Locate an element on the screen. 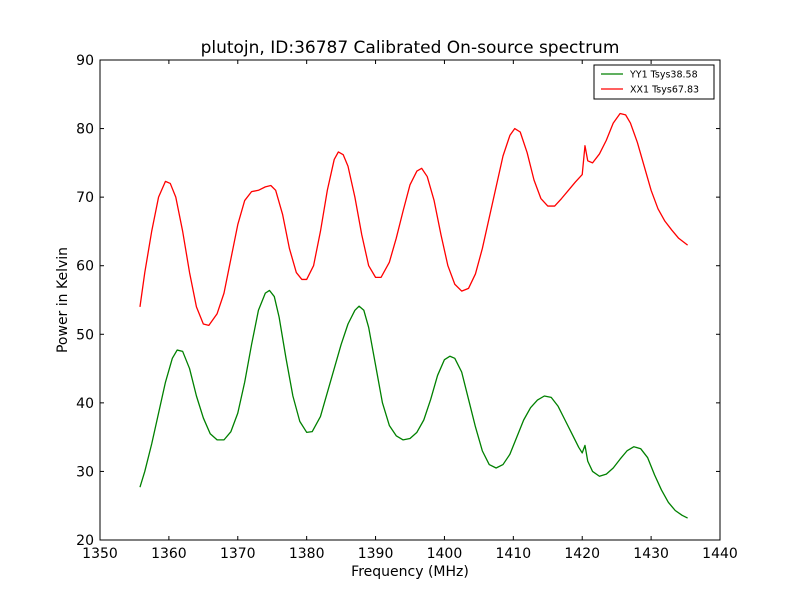 The width and height of the screenshot is (800, 600). x-tick-label: 1440 is located at coordinates (720, 554).